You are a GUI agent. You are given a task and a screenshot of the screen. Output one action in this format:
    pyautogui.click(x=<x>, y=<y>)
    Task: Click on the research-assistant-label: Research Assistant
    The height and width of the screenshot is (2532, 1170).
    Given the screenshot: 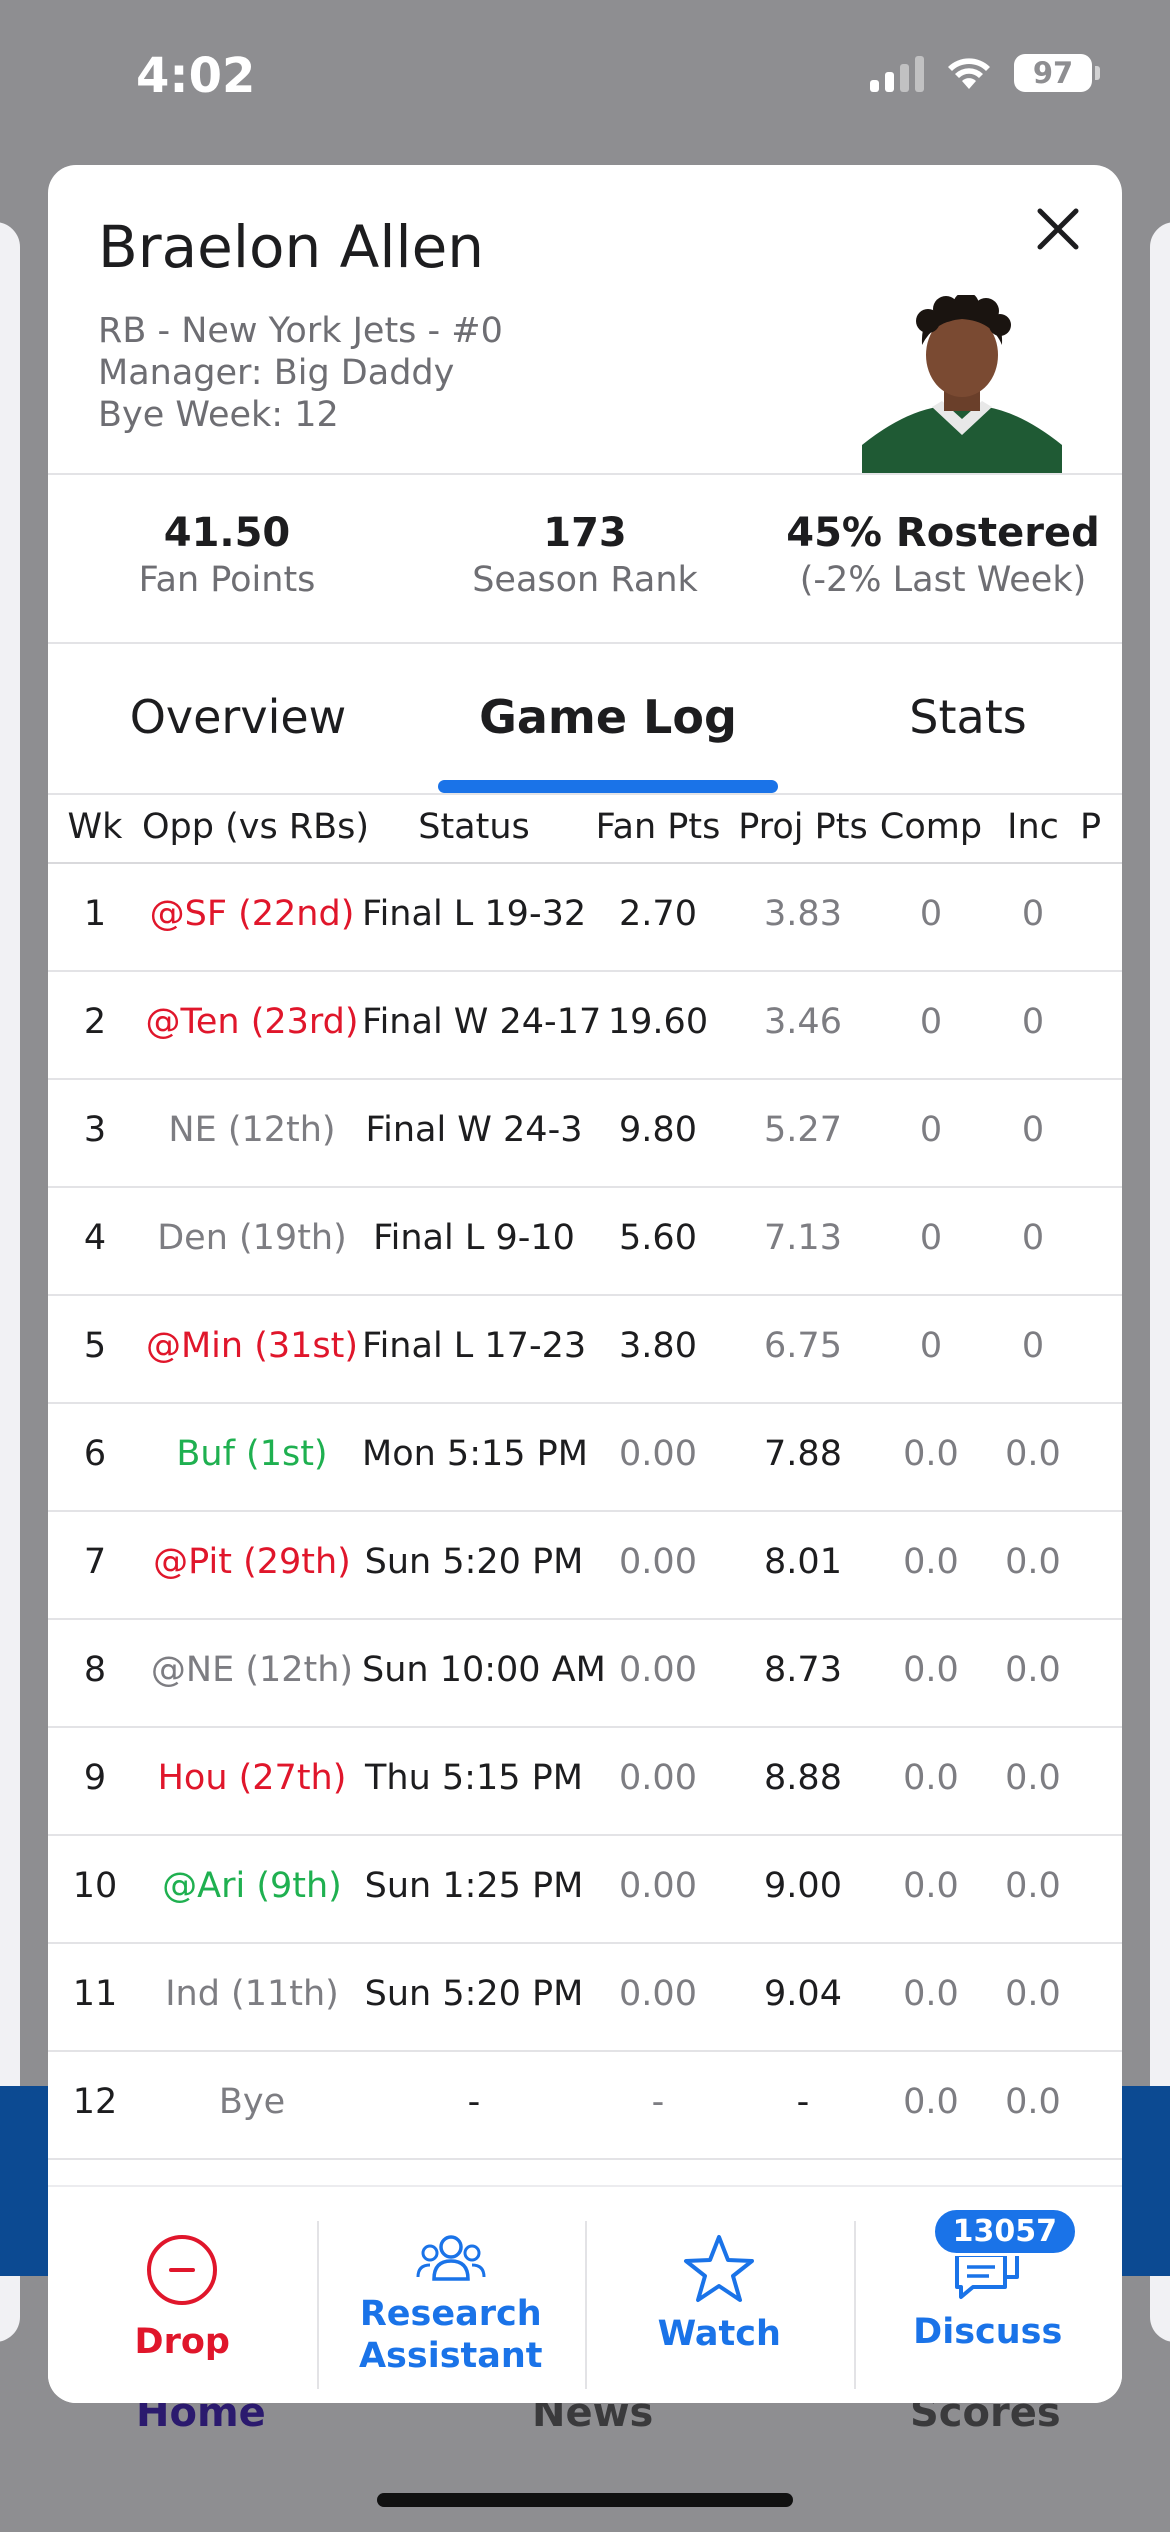 What is the action you would take?
    pyautogui.click(x=451, y=2335)
    